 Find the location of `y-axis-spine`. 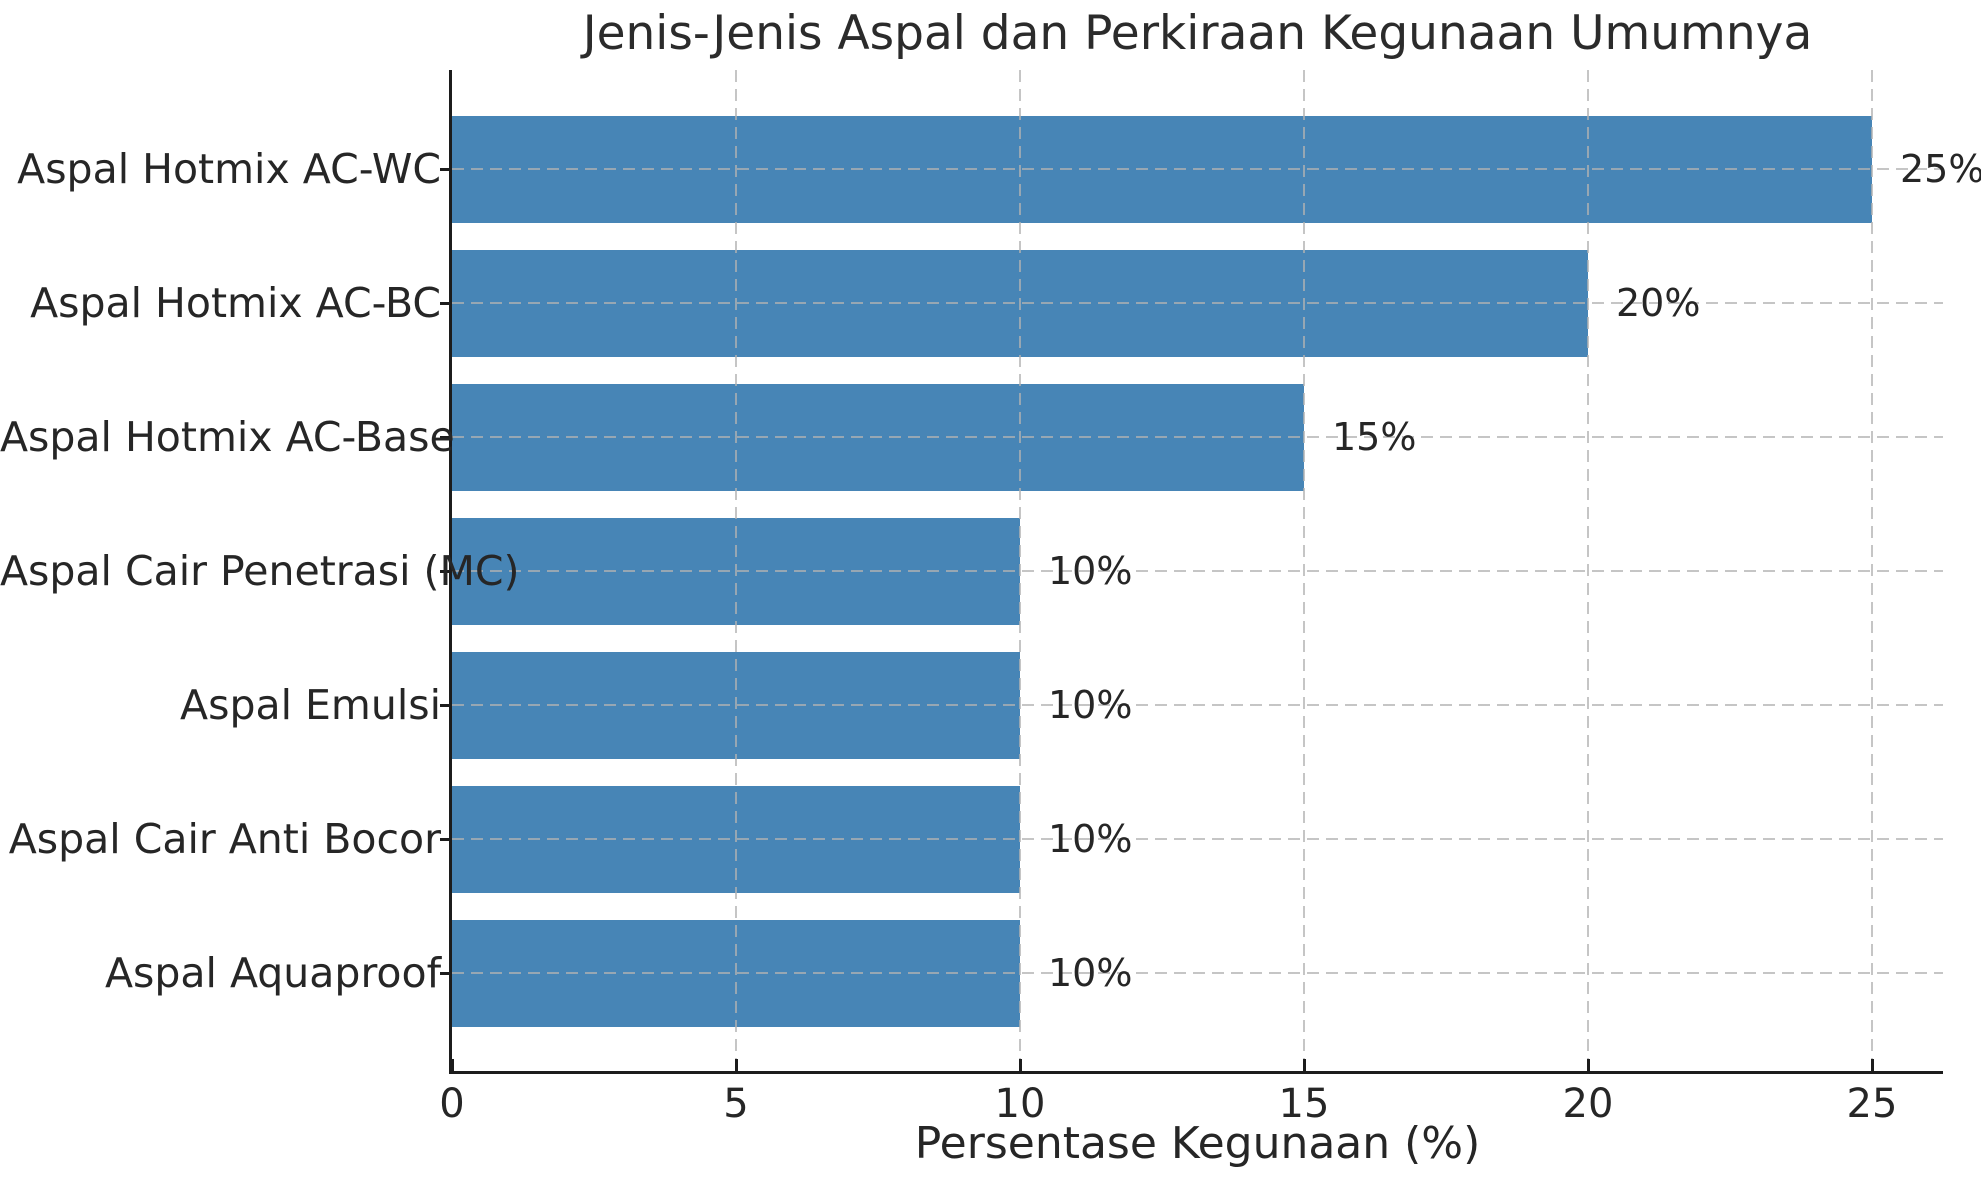

y-axis-spine is located at coordinates (450, 572).